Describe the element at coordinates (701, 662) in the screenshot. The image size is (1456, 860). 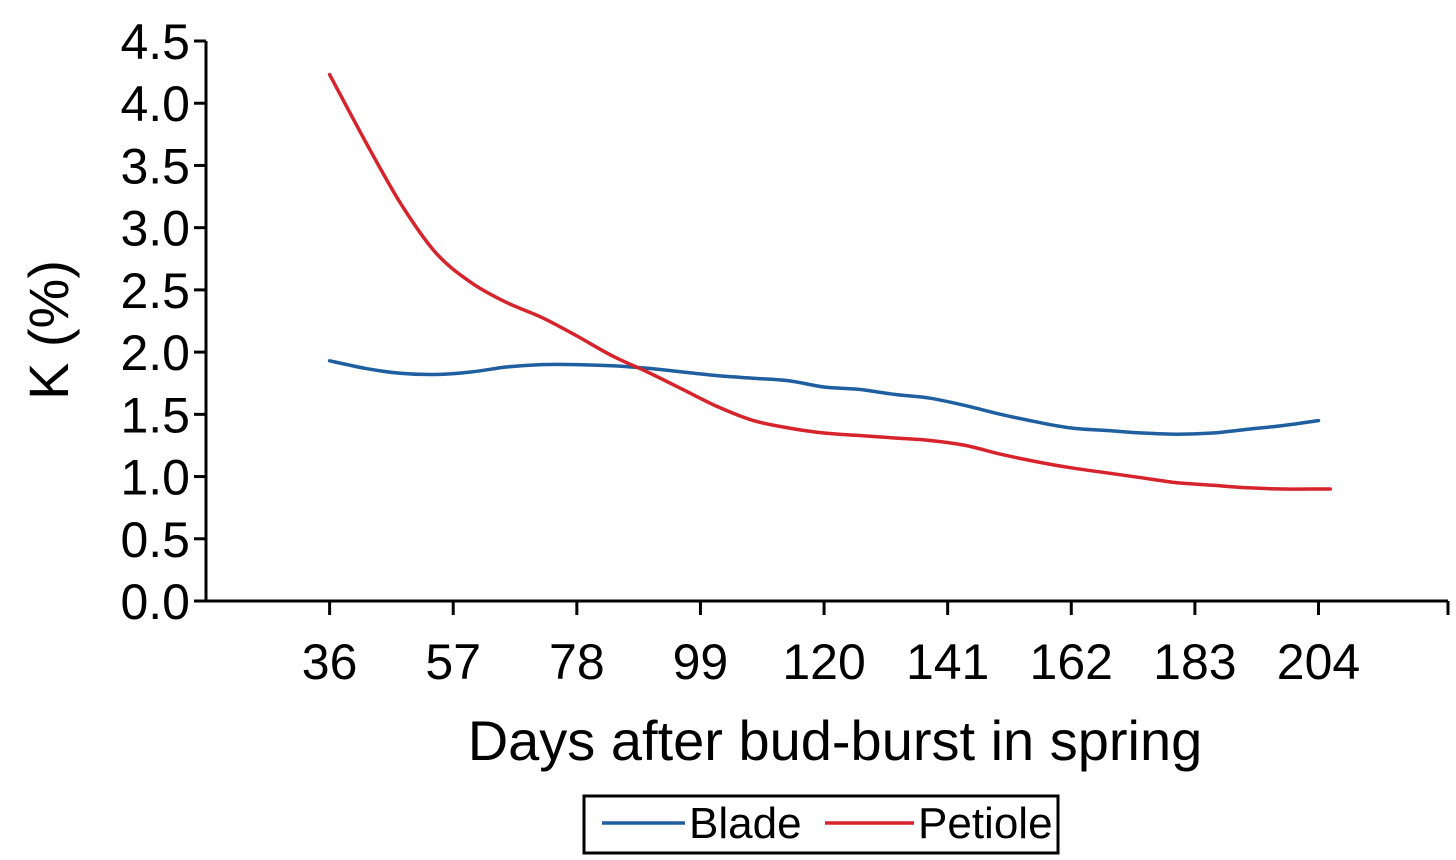
I see `x-tick-label: 99` at that location.